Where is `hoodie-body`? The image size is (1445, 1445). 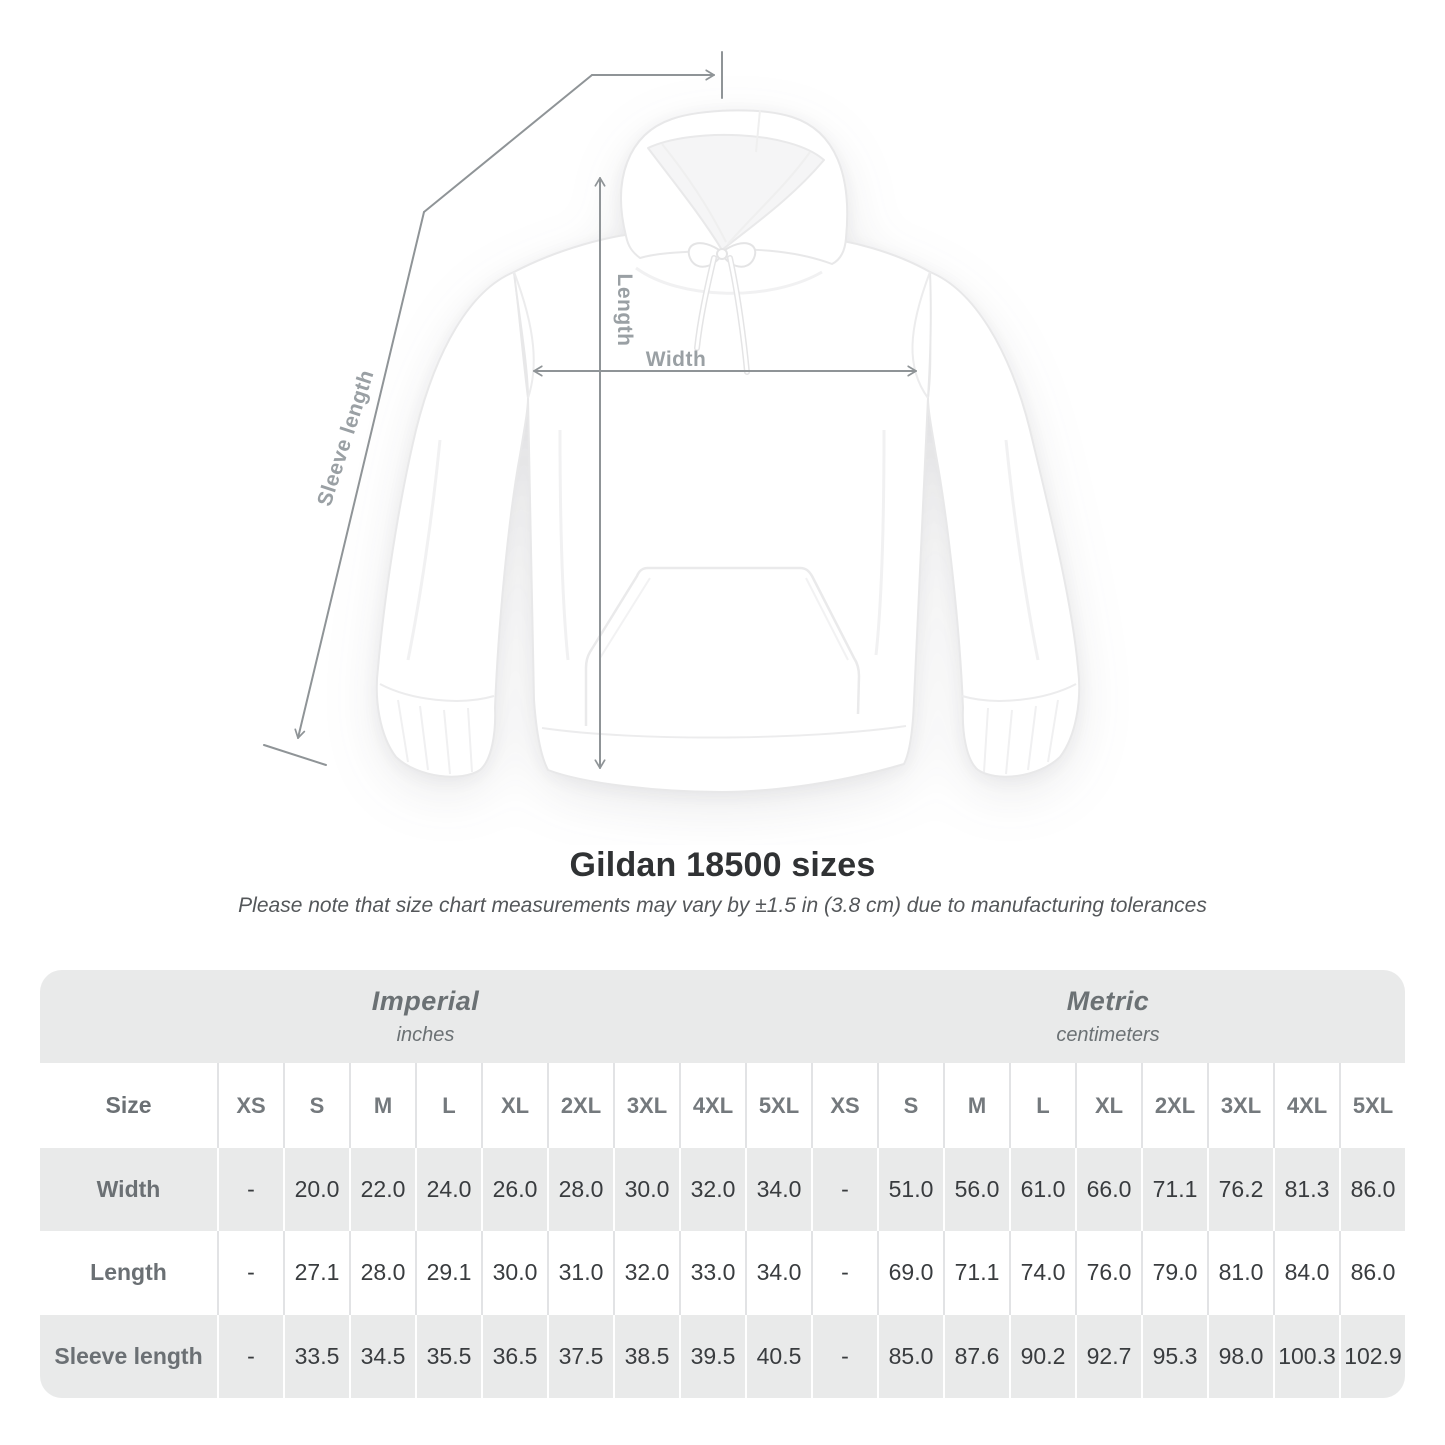 hoodie-body is located at coordinates (722, 512).